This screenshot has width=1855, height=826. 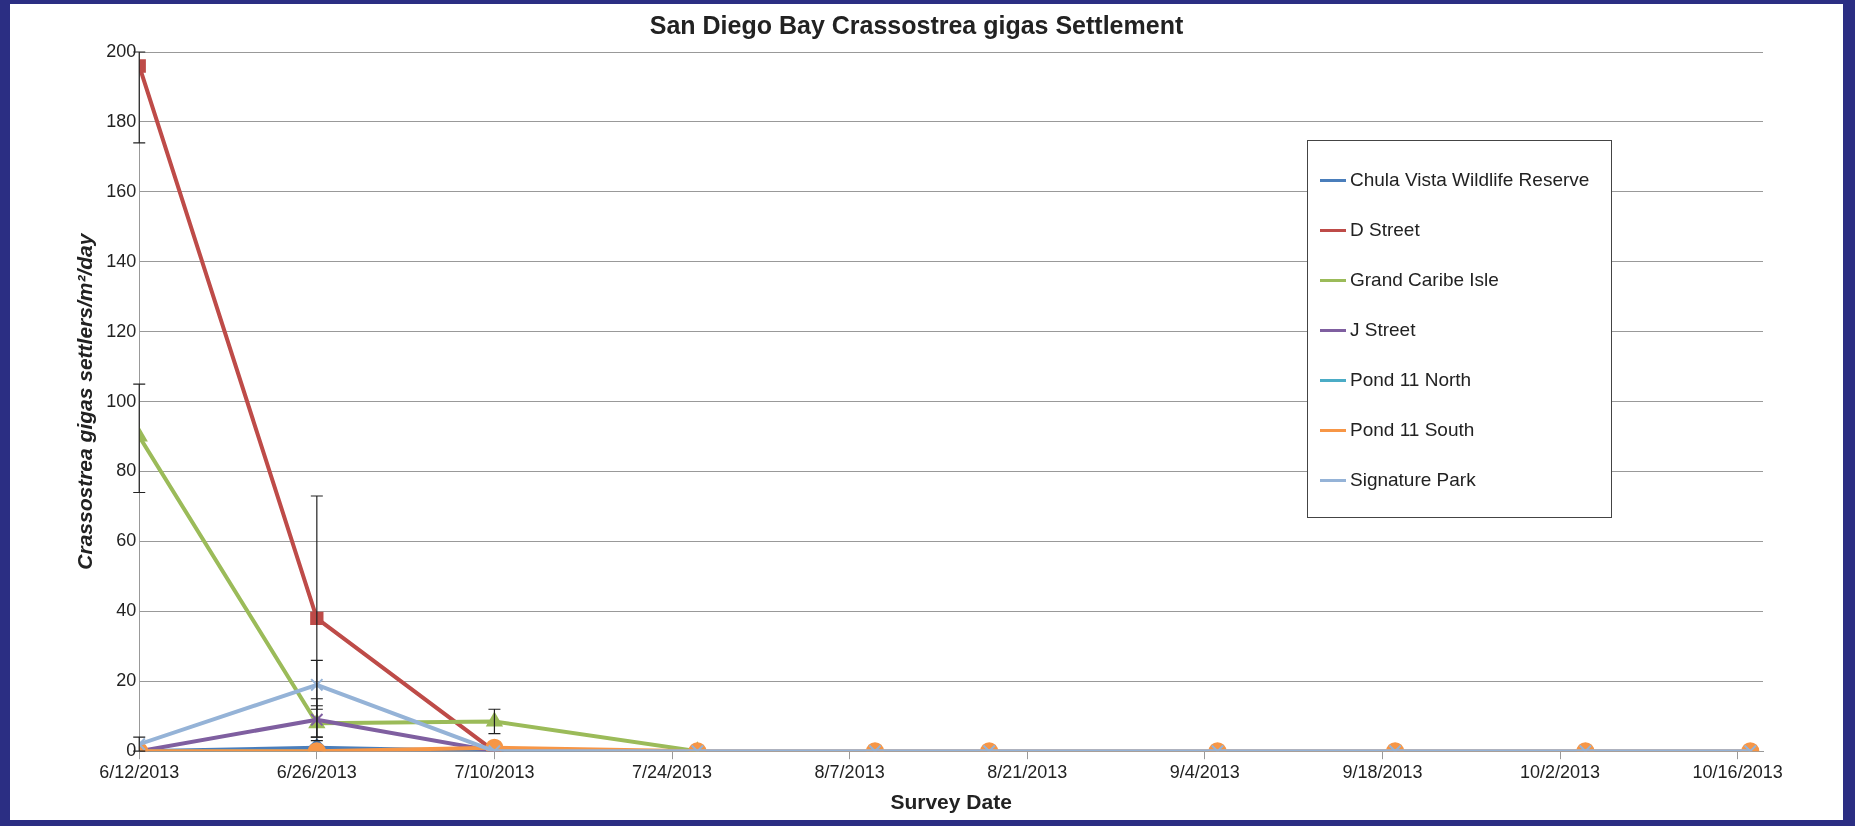 I want to click on legend-label: Chula Vista Wildlife Reserve, so click(x=1470, y=180).